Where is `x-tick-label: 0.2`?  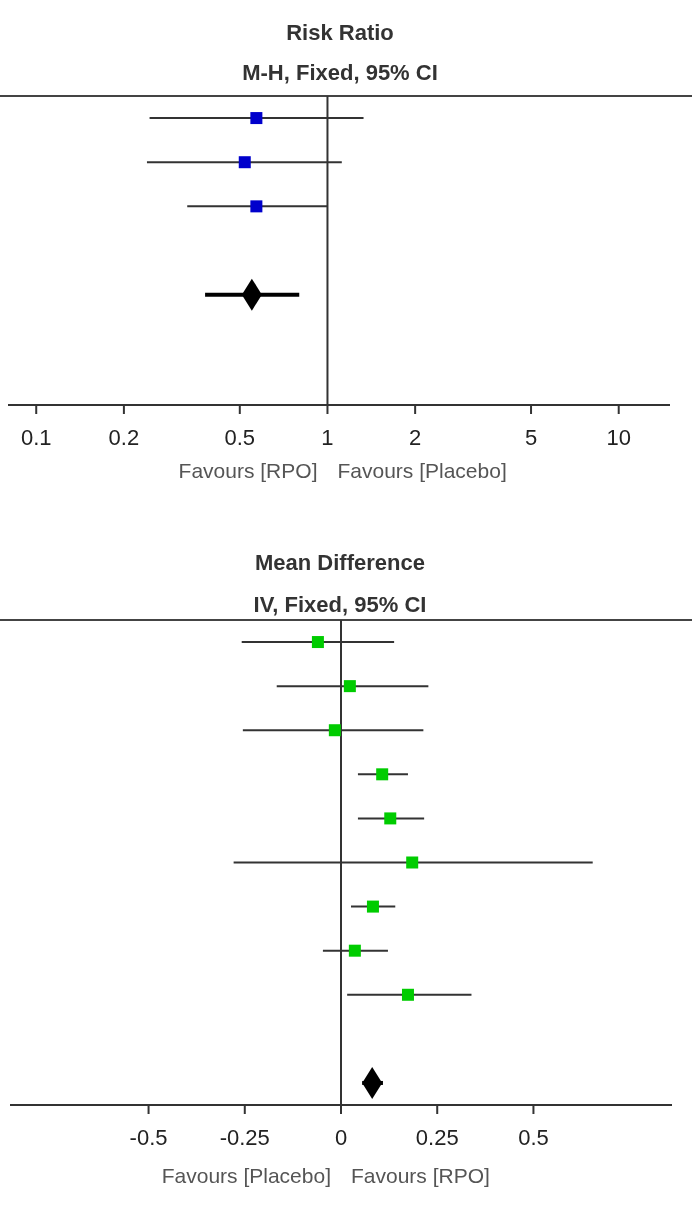 x-tick-label: 0.2 is located at coordinates (124, 437).